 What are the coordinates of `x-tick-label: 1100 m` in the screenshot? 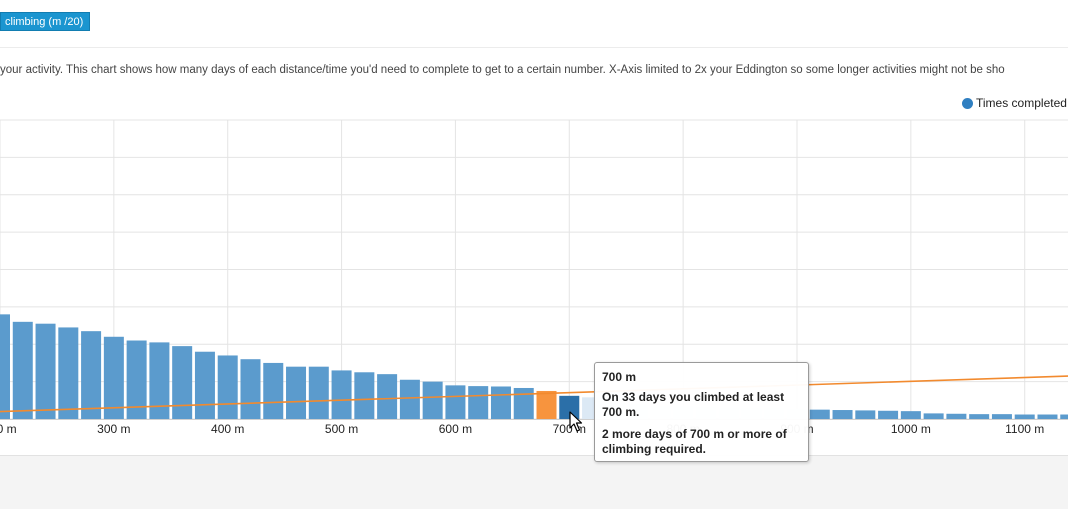 It's located at (1024, 429).